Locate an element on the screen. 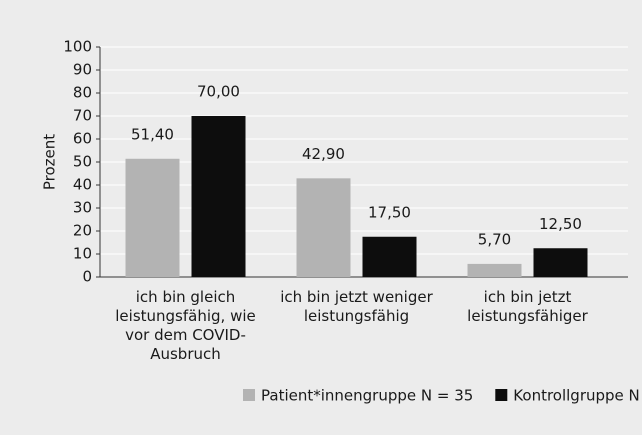  y-tick-label: 30 is located at coordinates (82, 208).